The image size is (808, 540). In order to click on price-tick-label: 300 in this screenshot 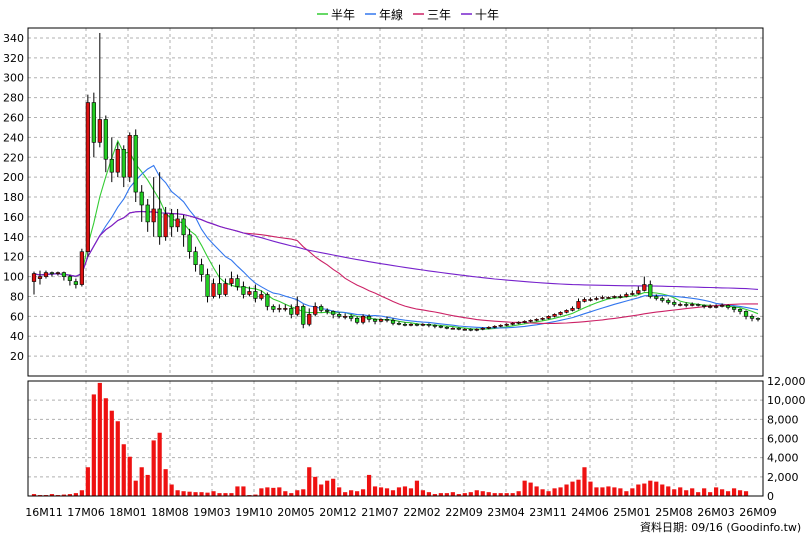, I will do `click(13, 78)`.